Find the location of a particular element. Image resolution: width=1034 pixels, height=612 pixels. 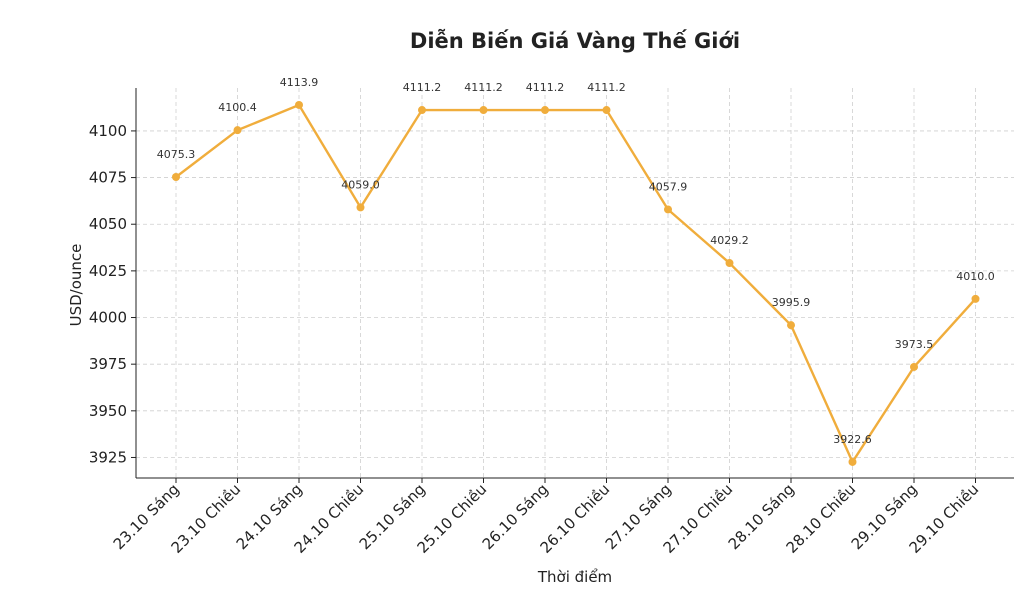

data-label: 4075.3 is located at coordinates (176, 154).